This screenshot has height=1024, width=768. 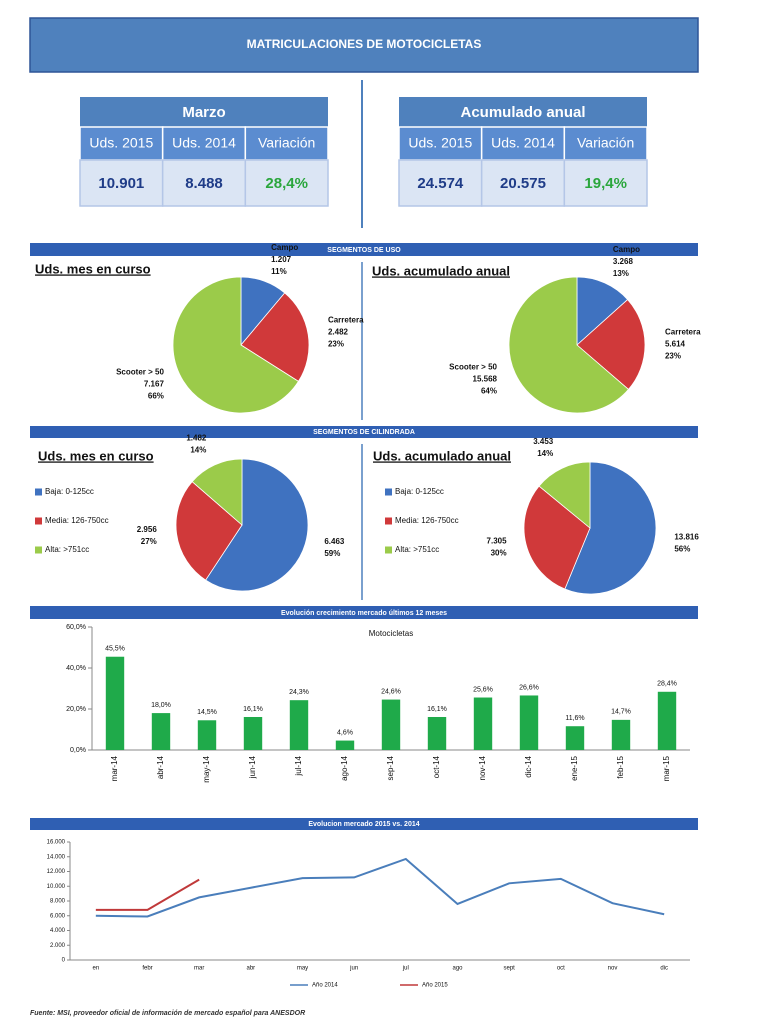 I want to click on pie-label: 15.568, so click(x=485, y=378).